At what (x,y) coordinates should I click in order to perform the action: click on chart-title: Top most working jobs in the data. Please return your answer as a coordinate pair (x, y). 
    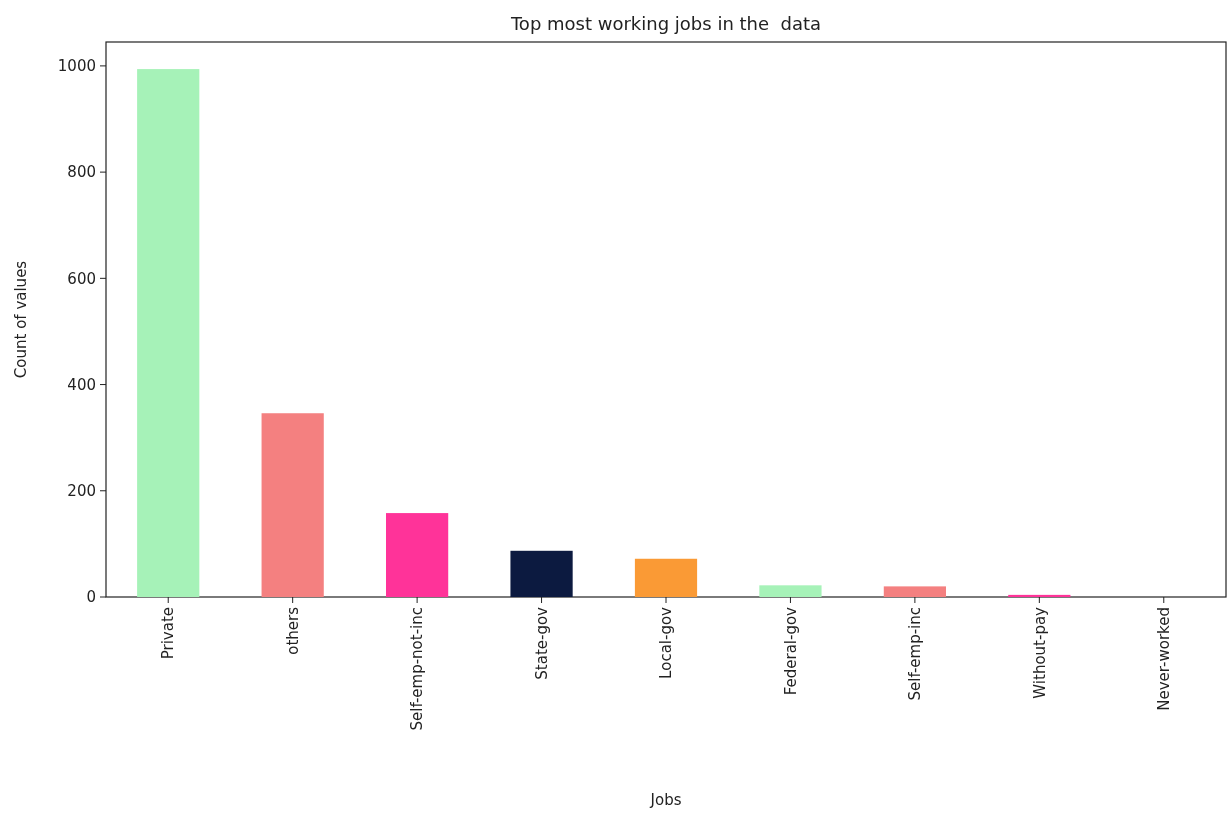
    Looking at the image, I should click on (665, 23).